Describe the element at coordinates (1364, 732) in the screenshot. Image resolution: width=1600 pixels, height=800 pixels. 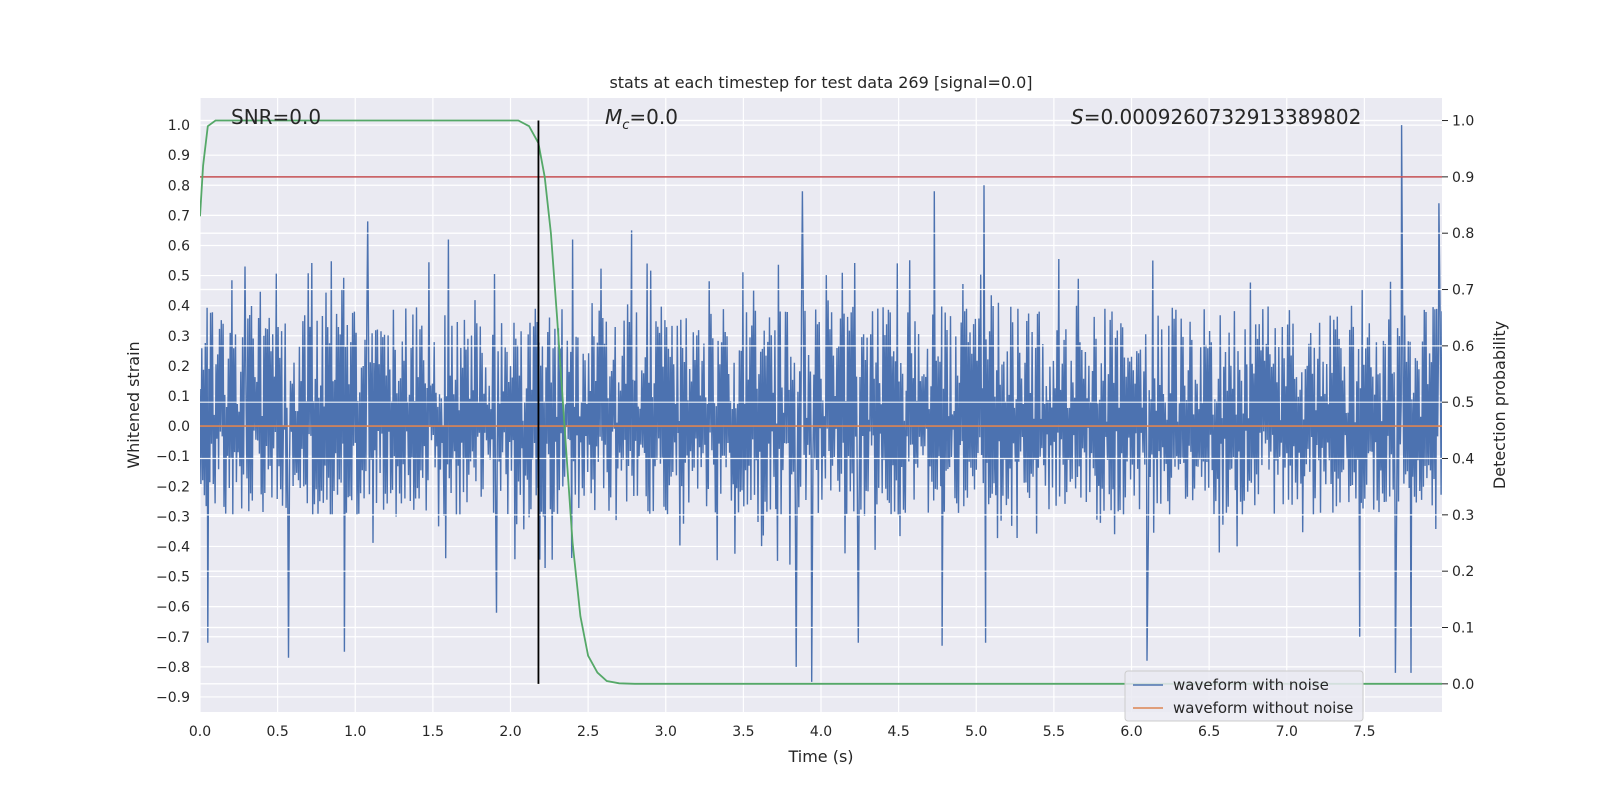
I see `x-tick-label: 7.5` at that location.